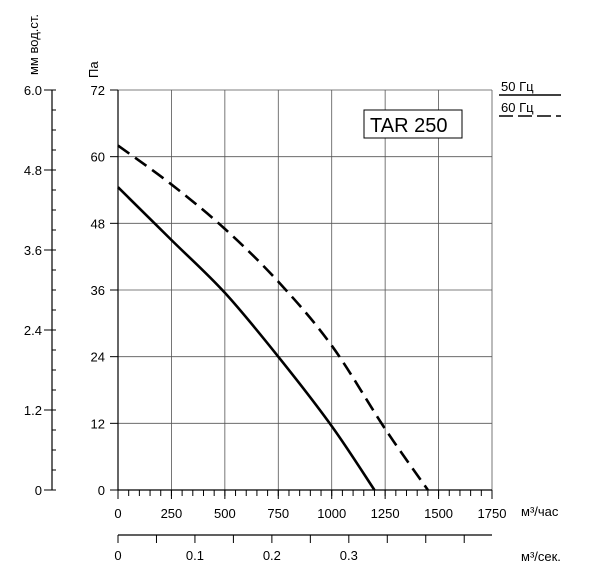 This screenshot has height=573, width=597. What do you see at coordinates (540, 511) in the screenshot?
I see `x-axis-title: м³/час` at bounding box center [540, 511].